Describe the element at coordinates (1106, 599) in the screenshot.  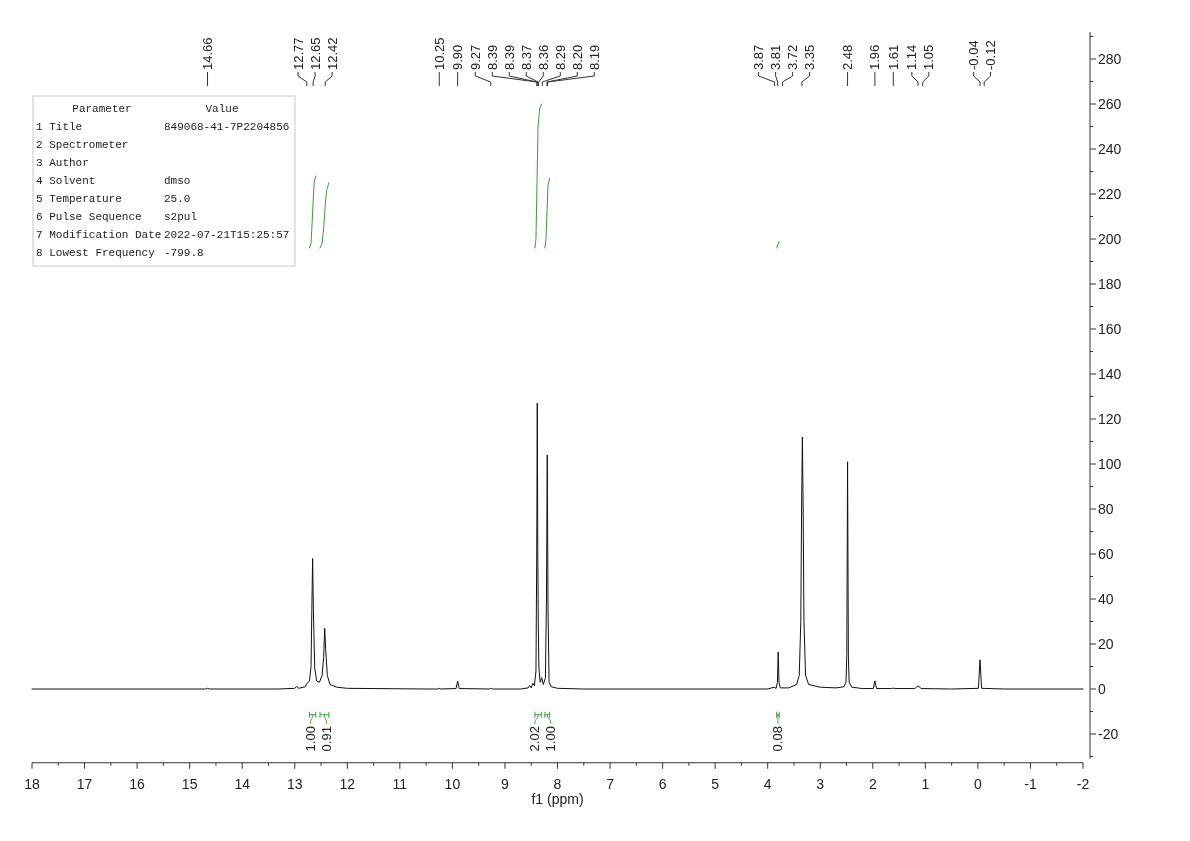
I see `y-tick-label: 40` at that location.